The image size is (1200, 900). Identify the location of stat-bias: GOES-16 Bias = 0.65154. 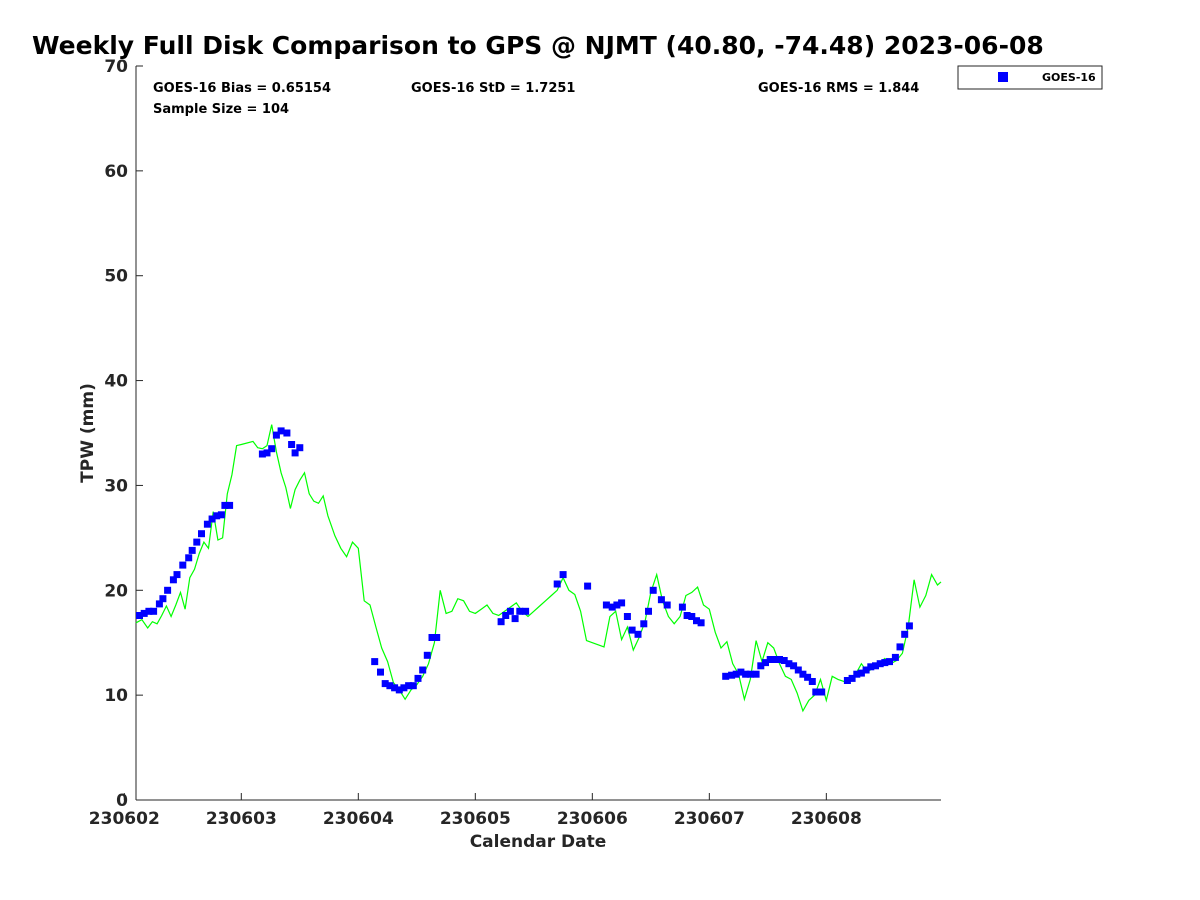
(242, 88).